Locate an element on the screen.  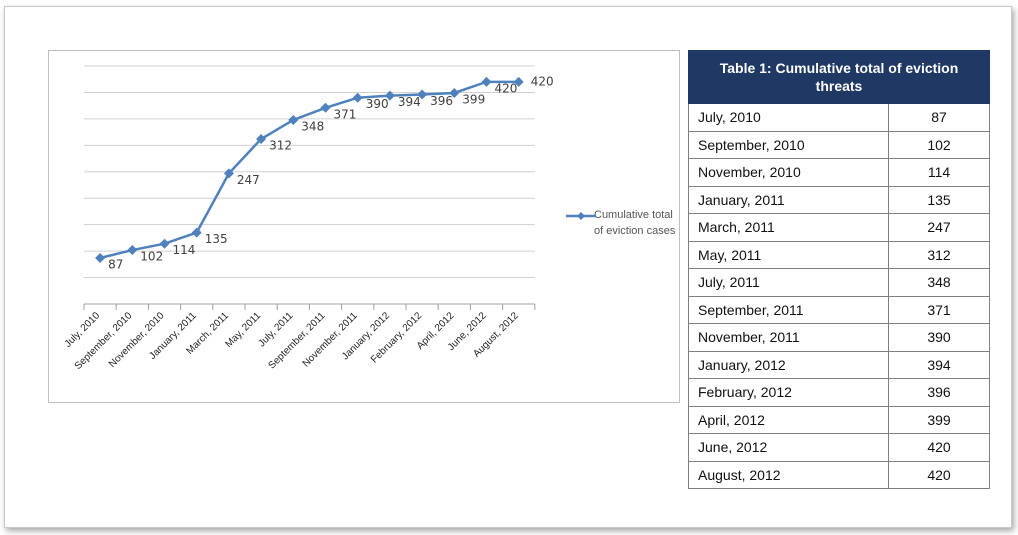
data-label: 396 is located at coordinates (441, 101).